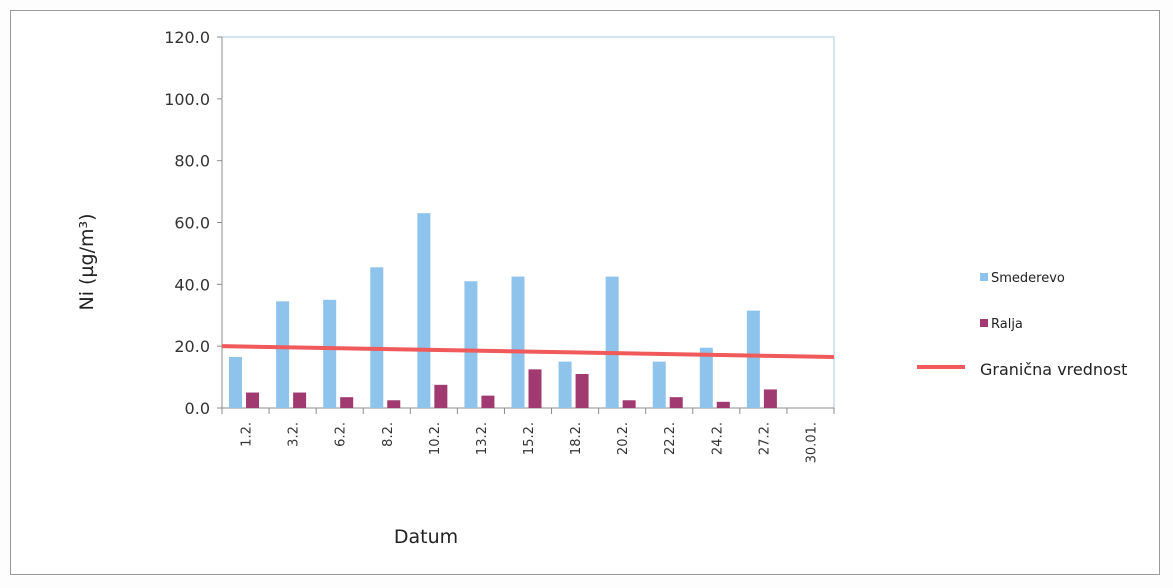  I want to click on legend-label-ralja: Ralja, so click(1007, 324).